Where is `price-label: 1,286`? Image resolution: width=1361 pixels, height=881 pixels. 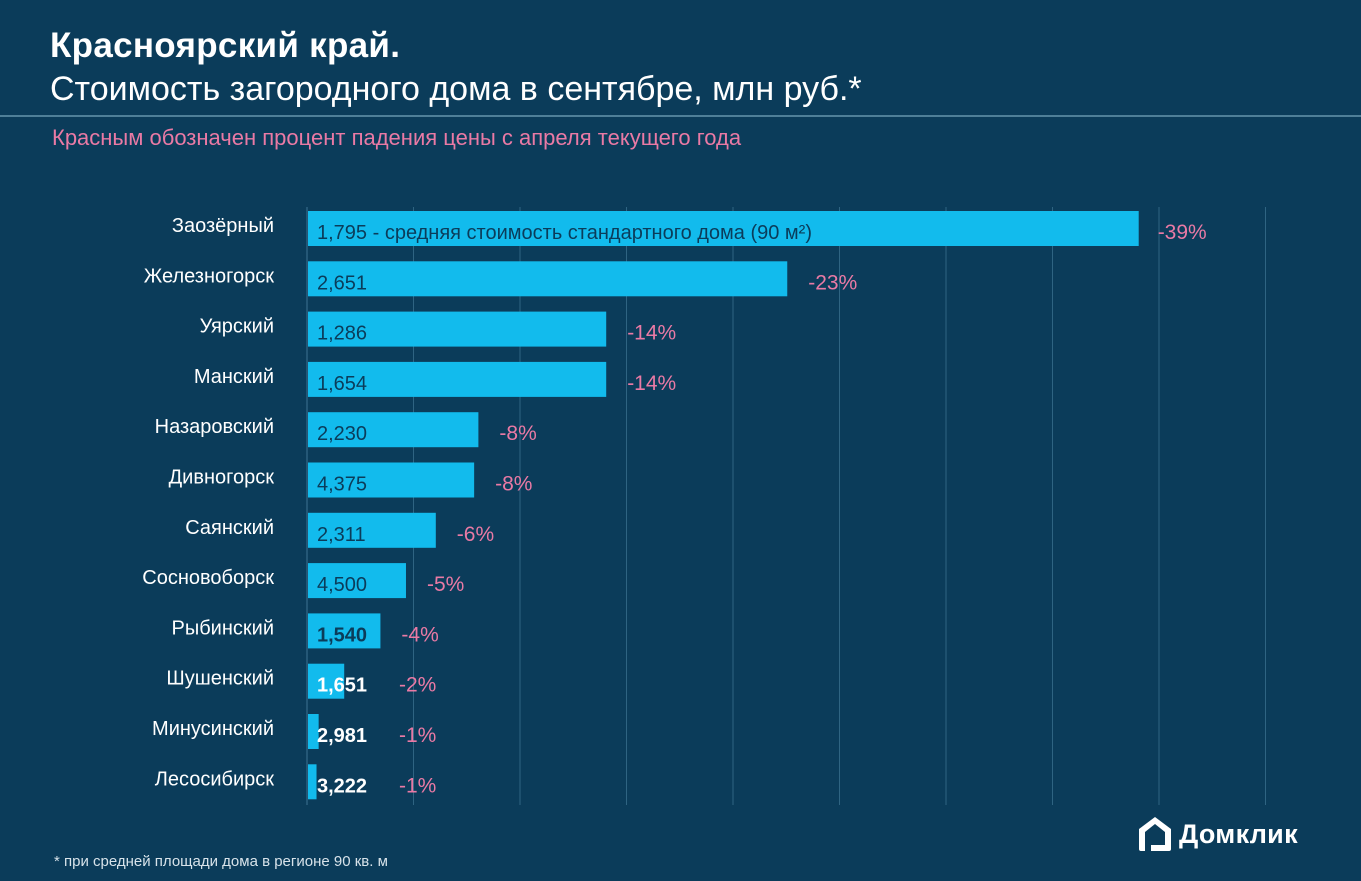 price-label: 1,286 is located at coordinates (342, 334).